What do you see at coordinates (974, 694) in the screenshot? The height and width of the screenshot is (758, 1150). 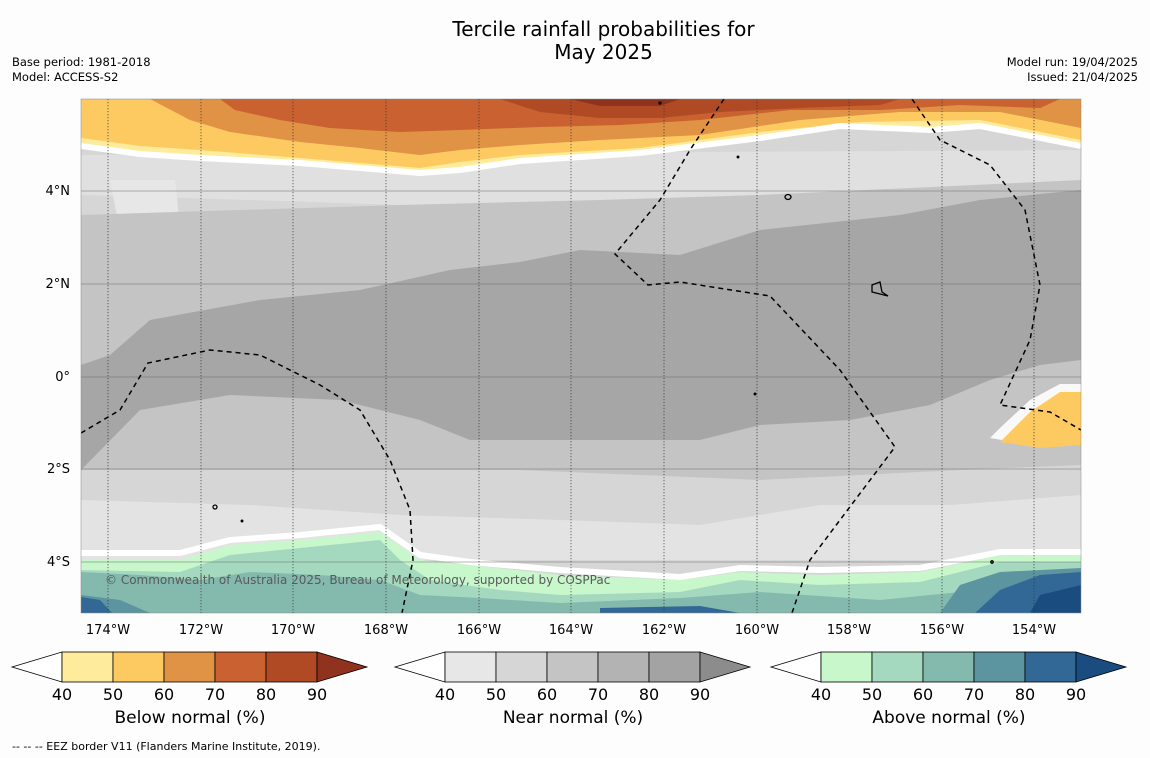 I see `colorbar-above-tick-label: 70` at bounding box center [974, 694].